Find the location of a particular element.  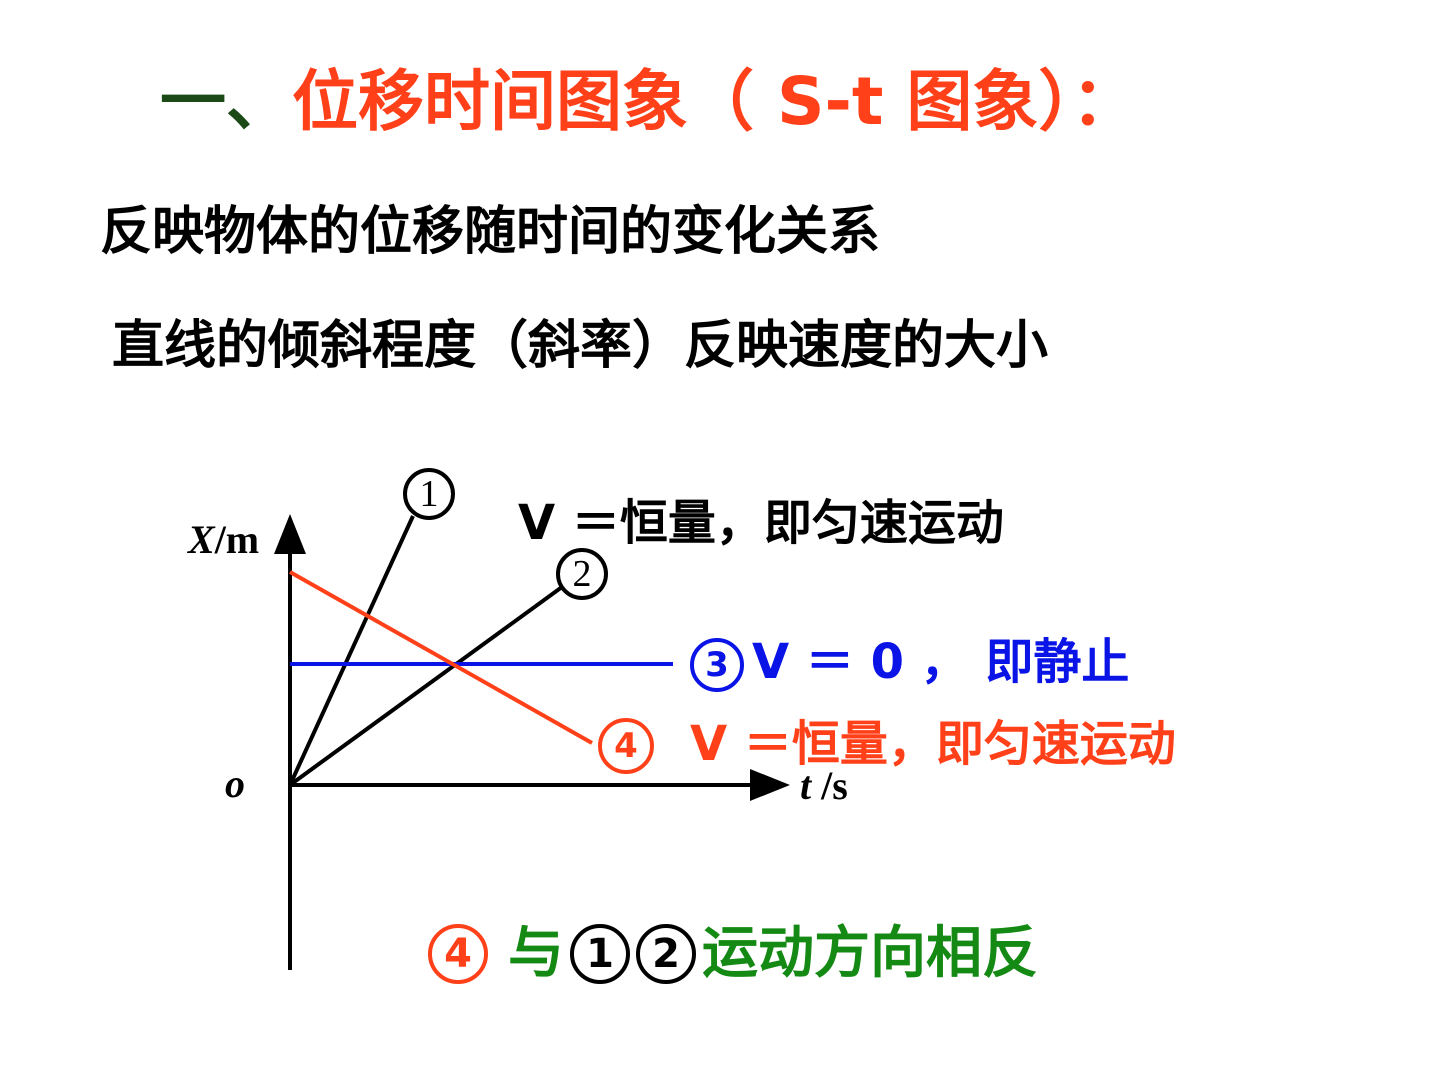

origin-label: o is located at coordinates (235, 783).